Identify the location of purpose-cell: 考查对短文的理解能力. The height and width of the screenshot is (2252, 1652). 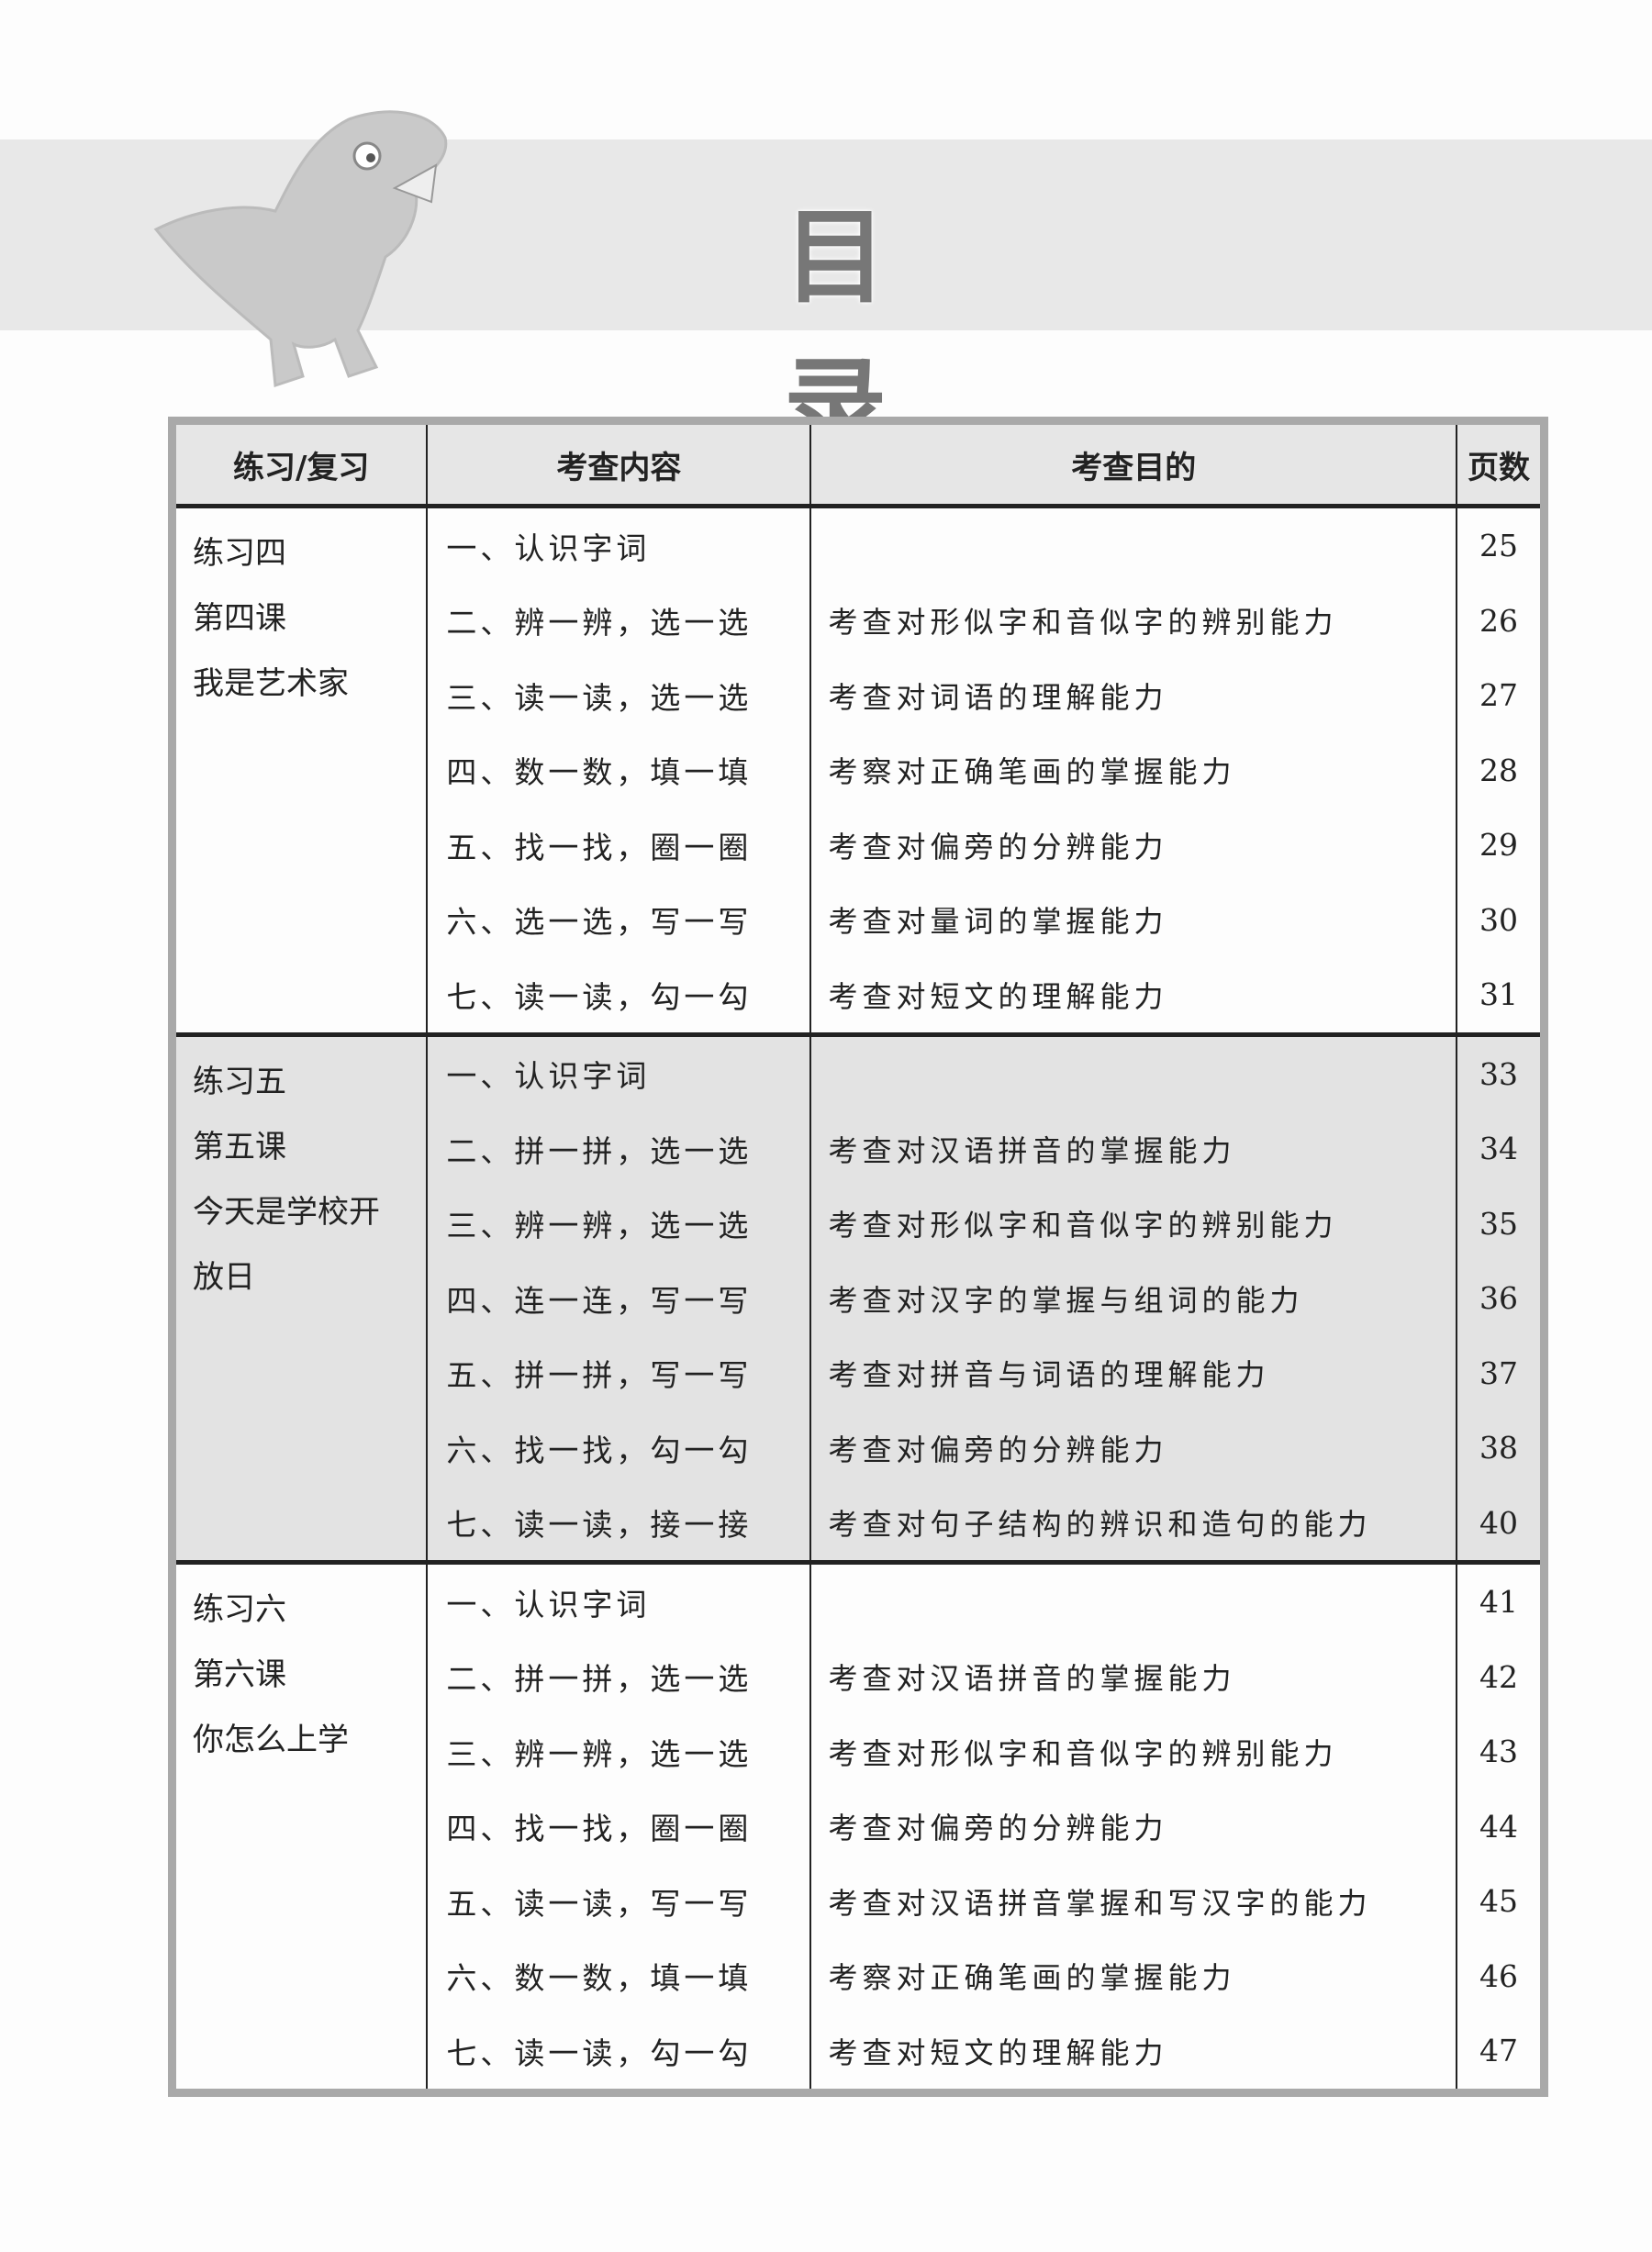
(1133, 2052).